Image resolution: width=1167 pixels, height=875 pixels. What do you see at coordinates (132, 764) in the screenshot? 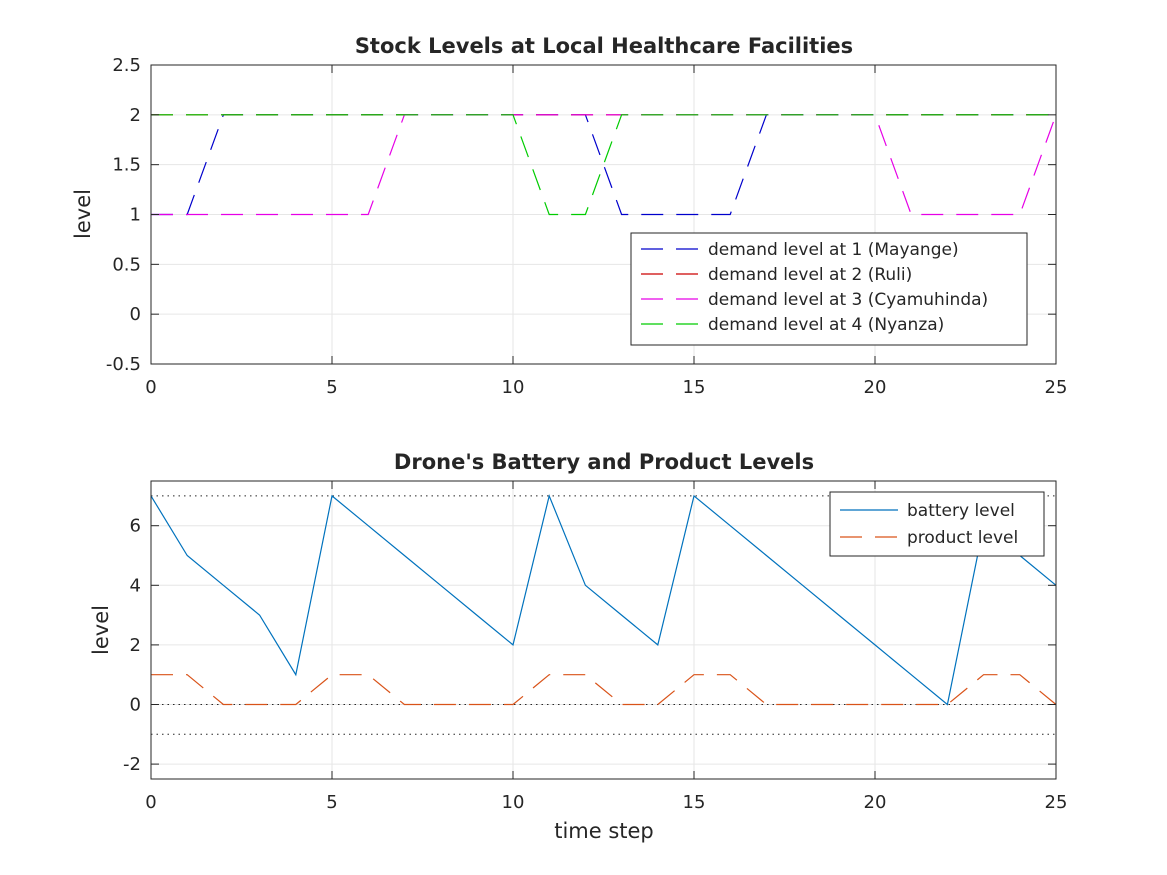
I see `y-tick-label: -2` at bounding box center [132, 764].